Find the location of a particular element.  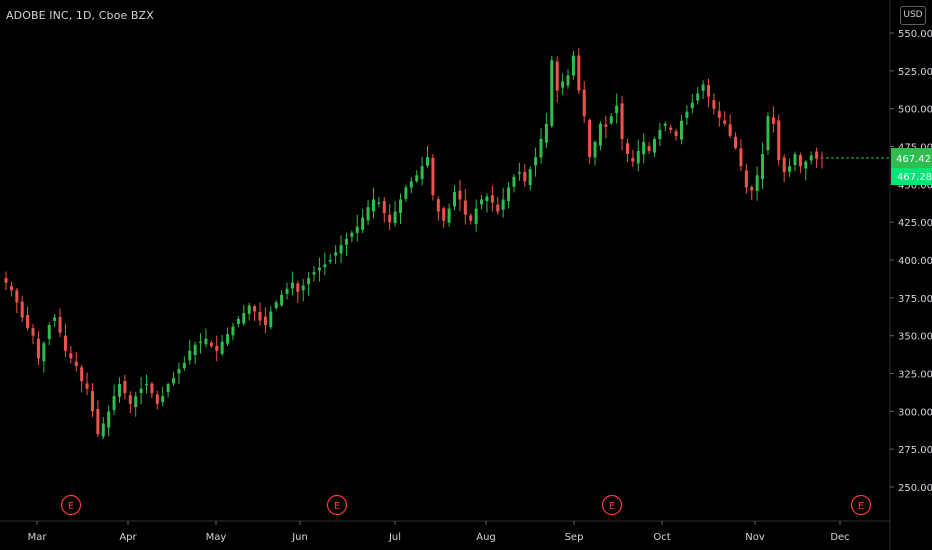

price-tick-label: 550.00 is located at coordinates (915, 34).